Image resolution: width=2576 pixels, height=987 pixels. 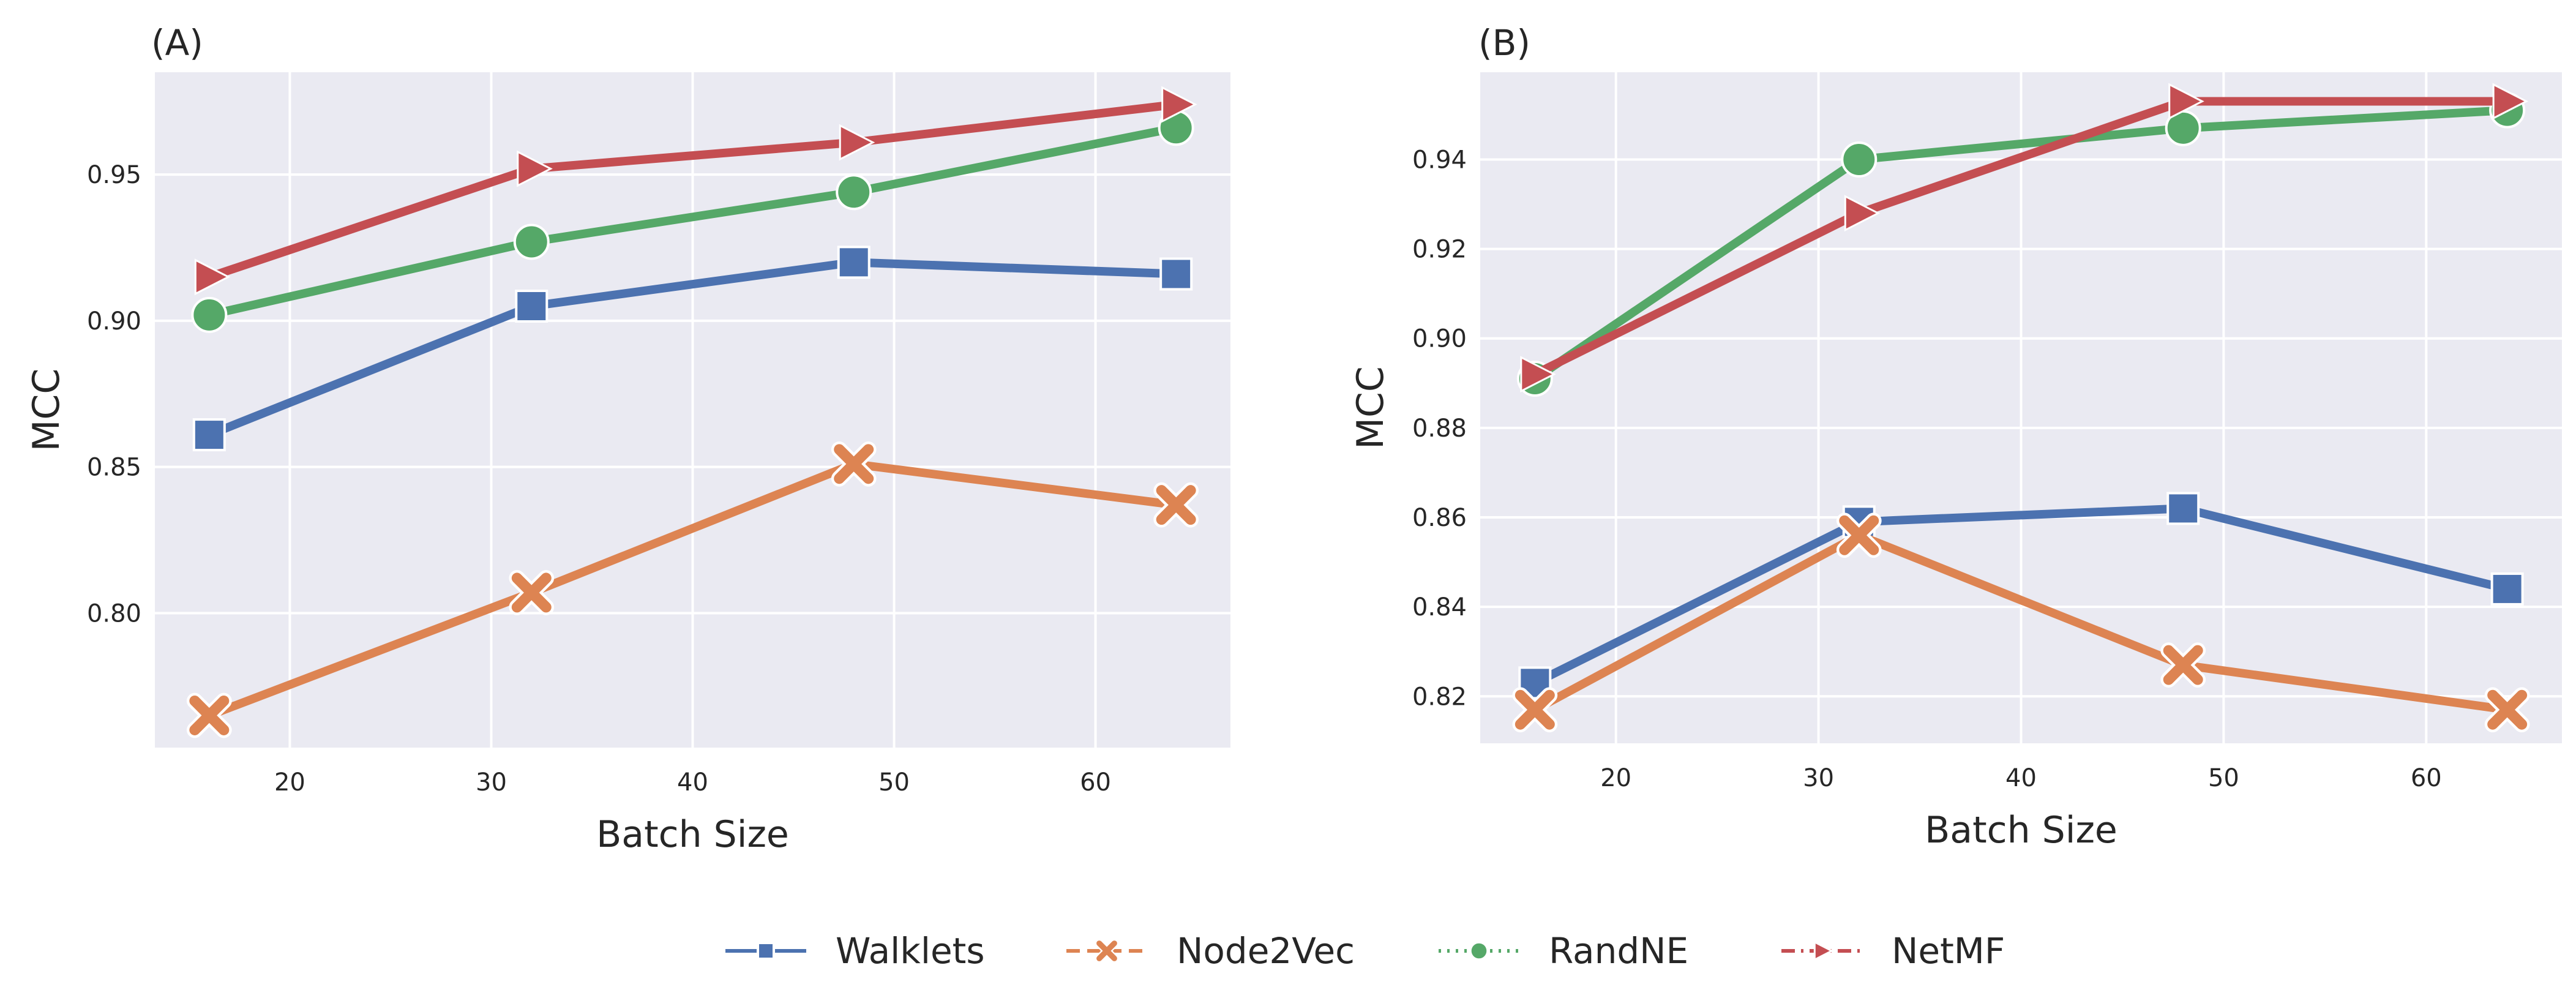 What do you see at coordinates (177, 43) in the screenshot?
I see `panel-label: (A)` at bounding box center [177, 43].